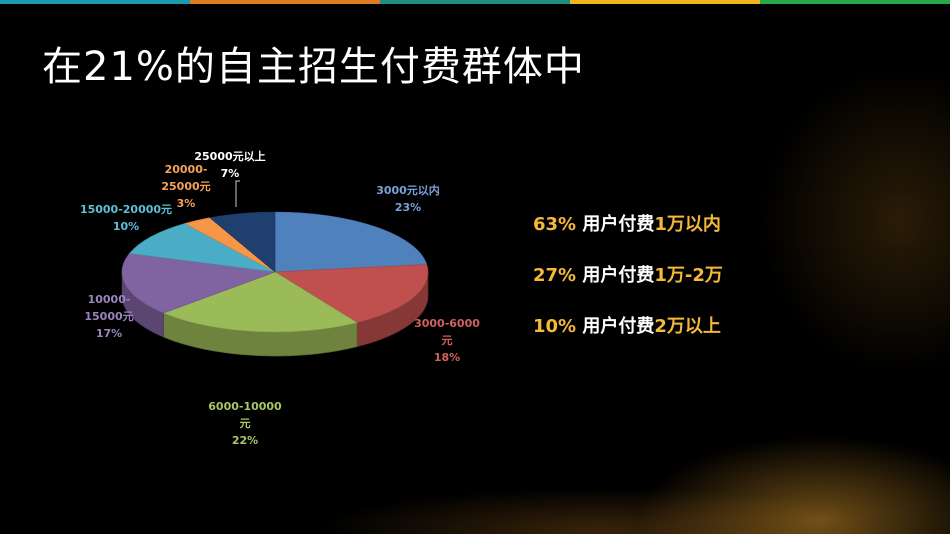  What do you see at coordinates (245, 440) in the screenshot?
I see `pie-slice-percent-label: 22%` at bounding box center [245, 440].